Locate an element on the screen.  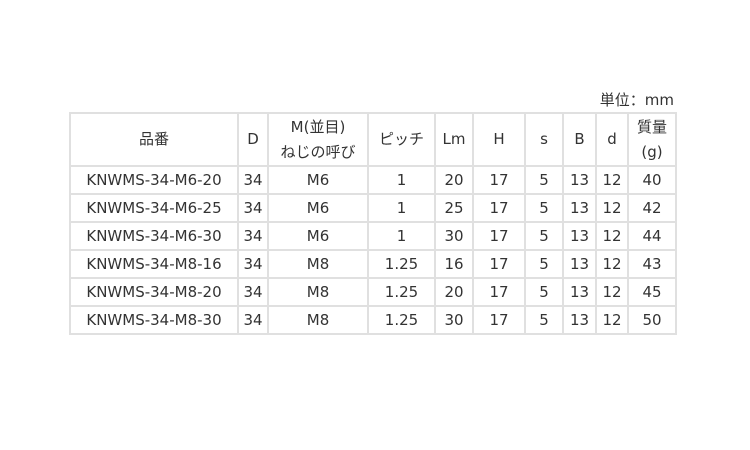
cell-part-number: KNWMS-34-M6-25 is located at coordinates (154, 208).